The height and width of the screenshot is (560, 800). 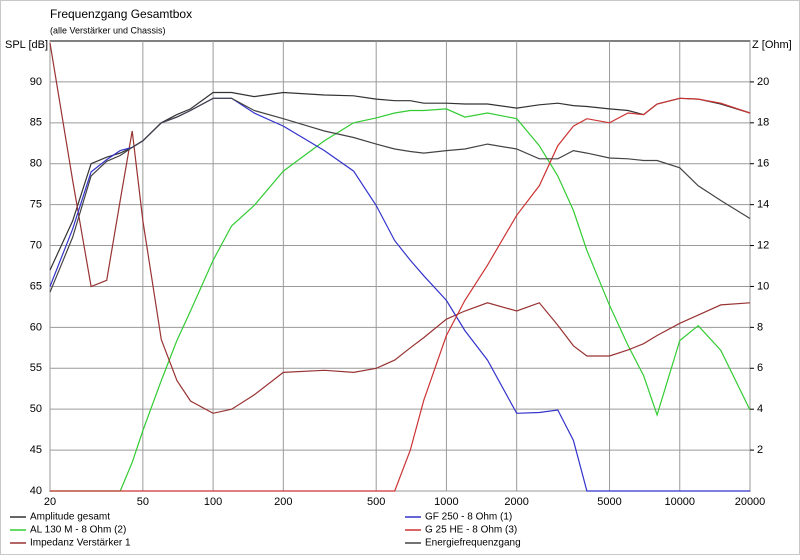 I want to click on legend-label: AL 130 M - 8 Ohm (2), so click(x=78, y=530).